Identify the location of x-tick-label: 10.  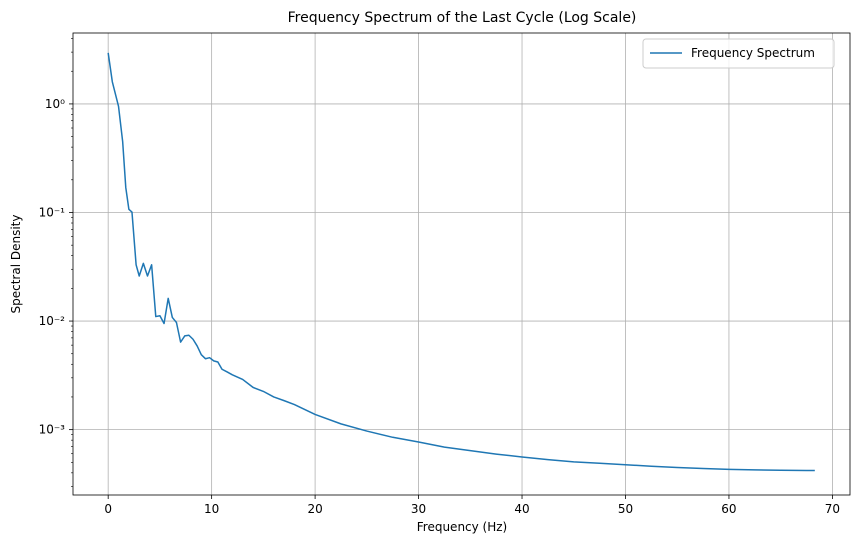
(211, 509).